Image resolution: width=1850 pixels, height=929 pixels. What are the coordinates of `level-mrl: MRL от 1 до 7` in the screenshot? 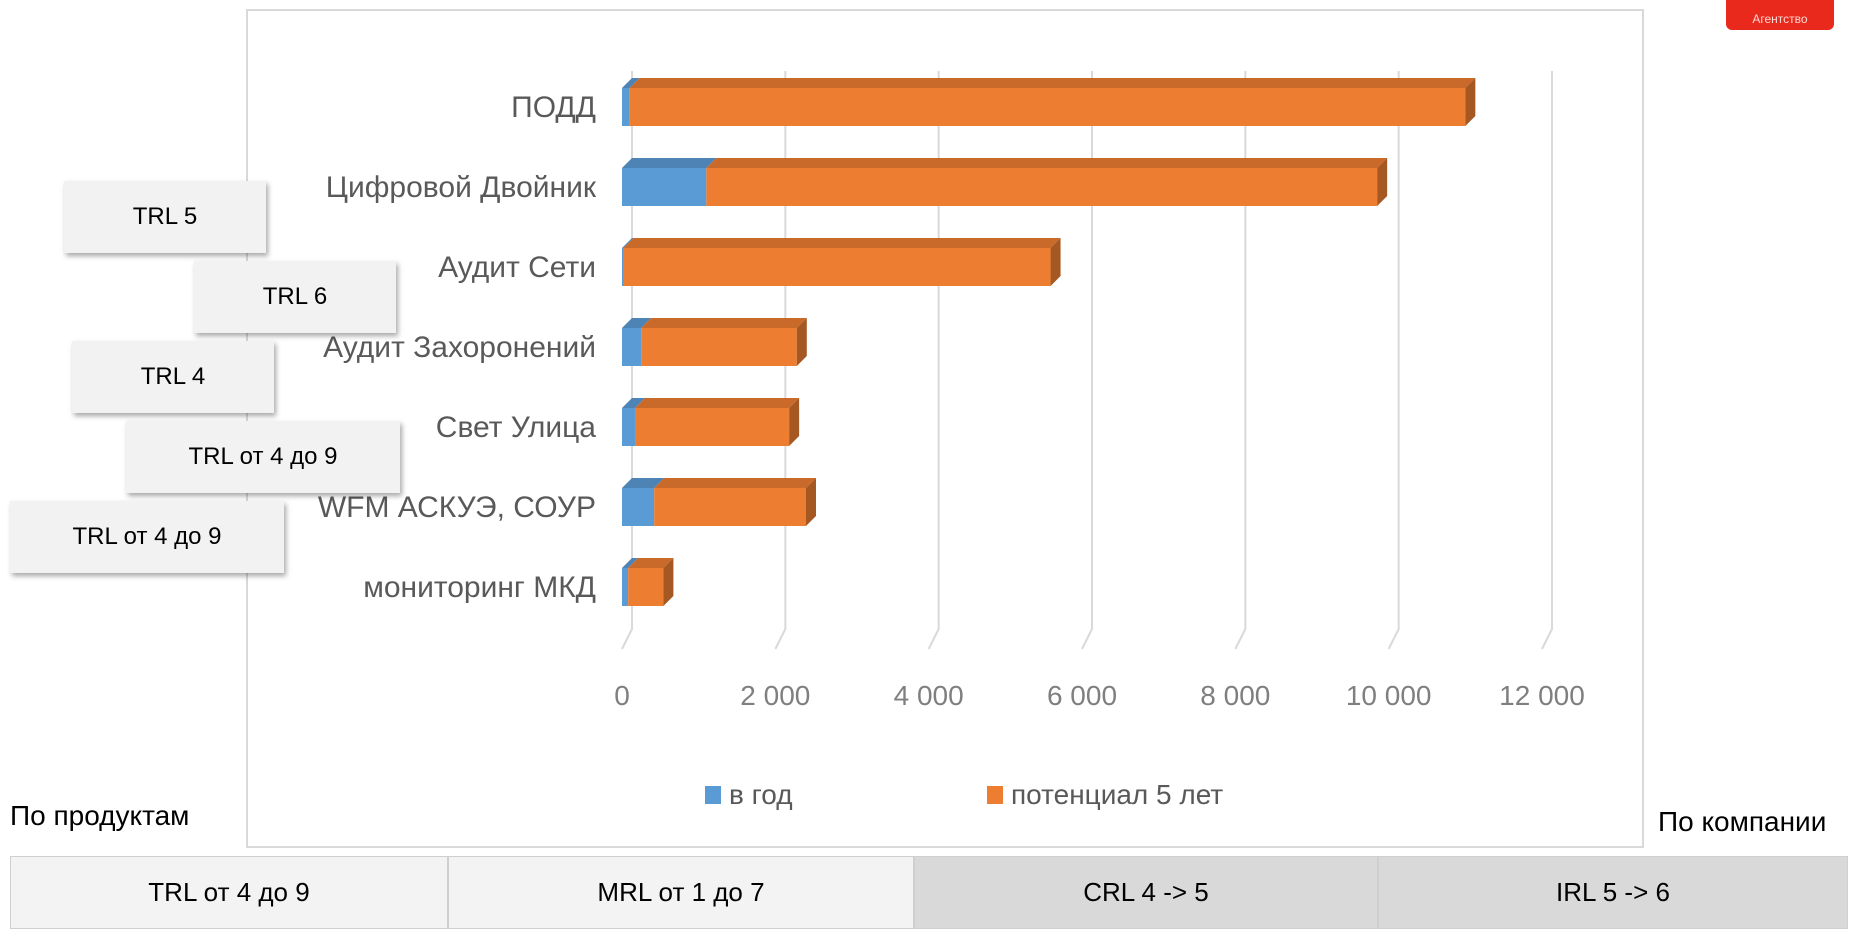 It's located at (681, 892).